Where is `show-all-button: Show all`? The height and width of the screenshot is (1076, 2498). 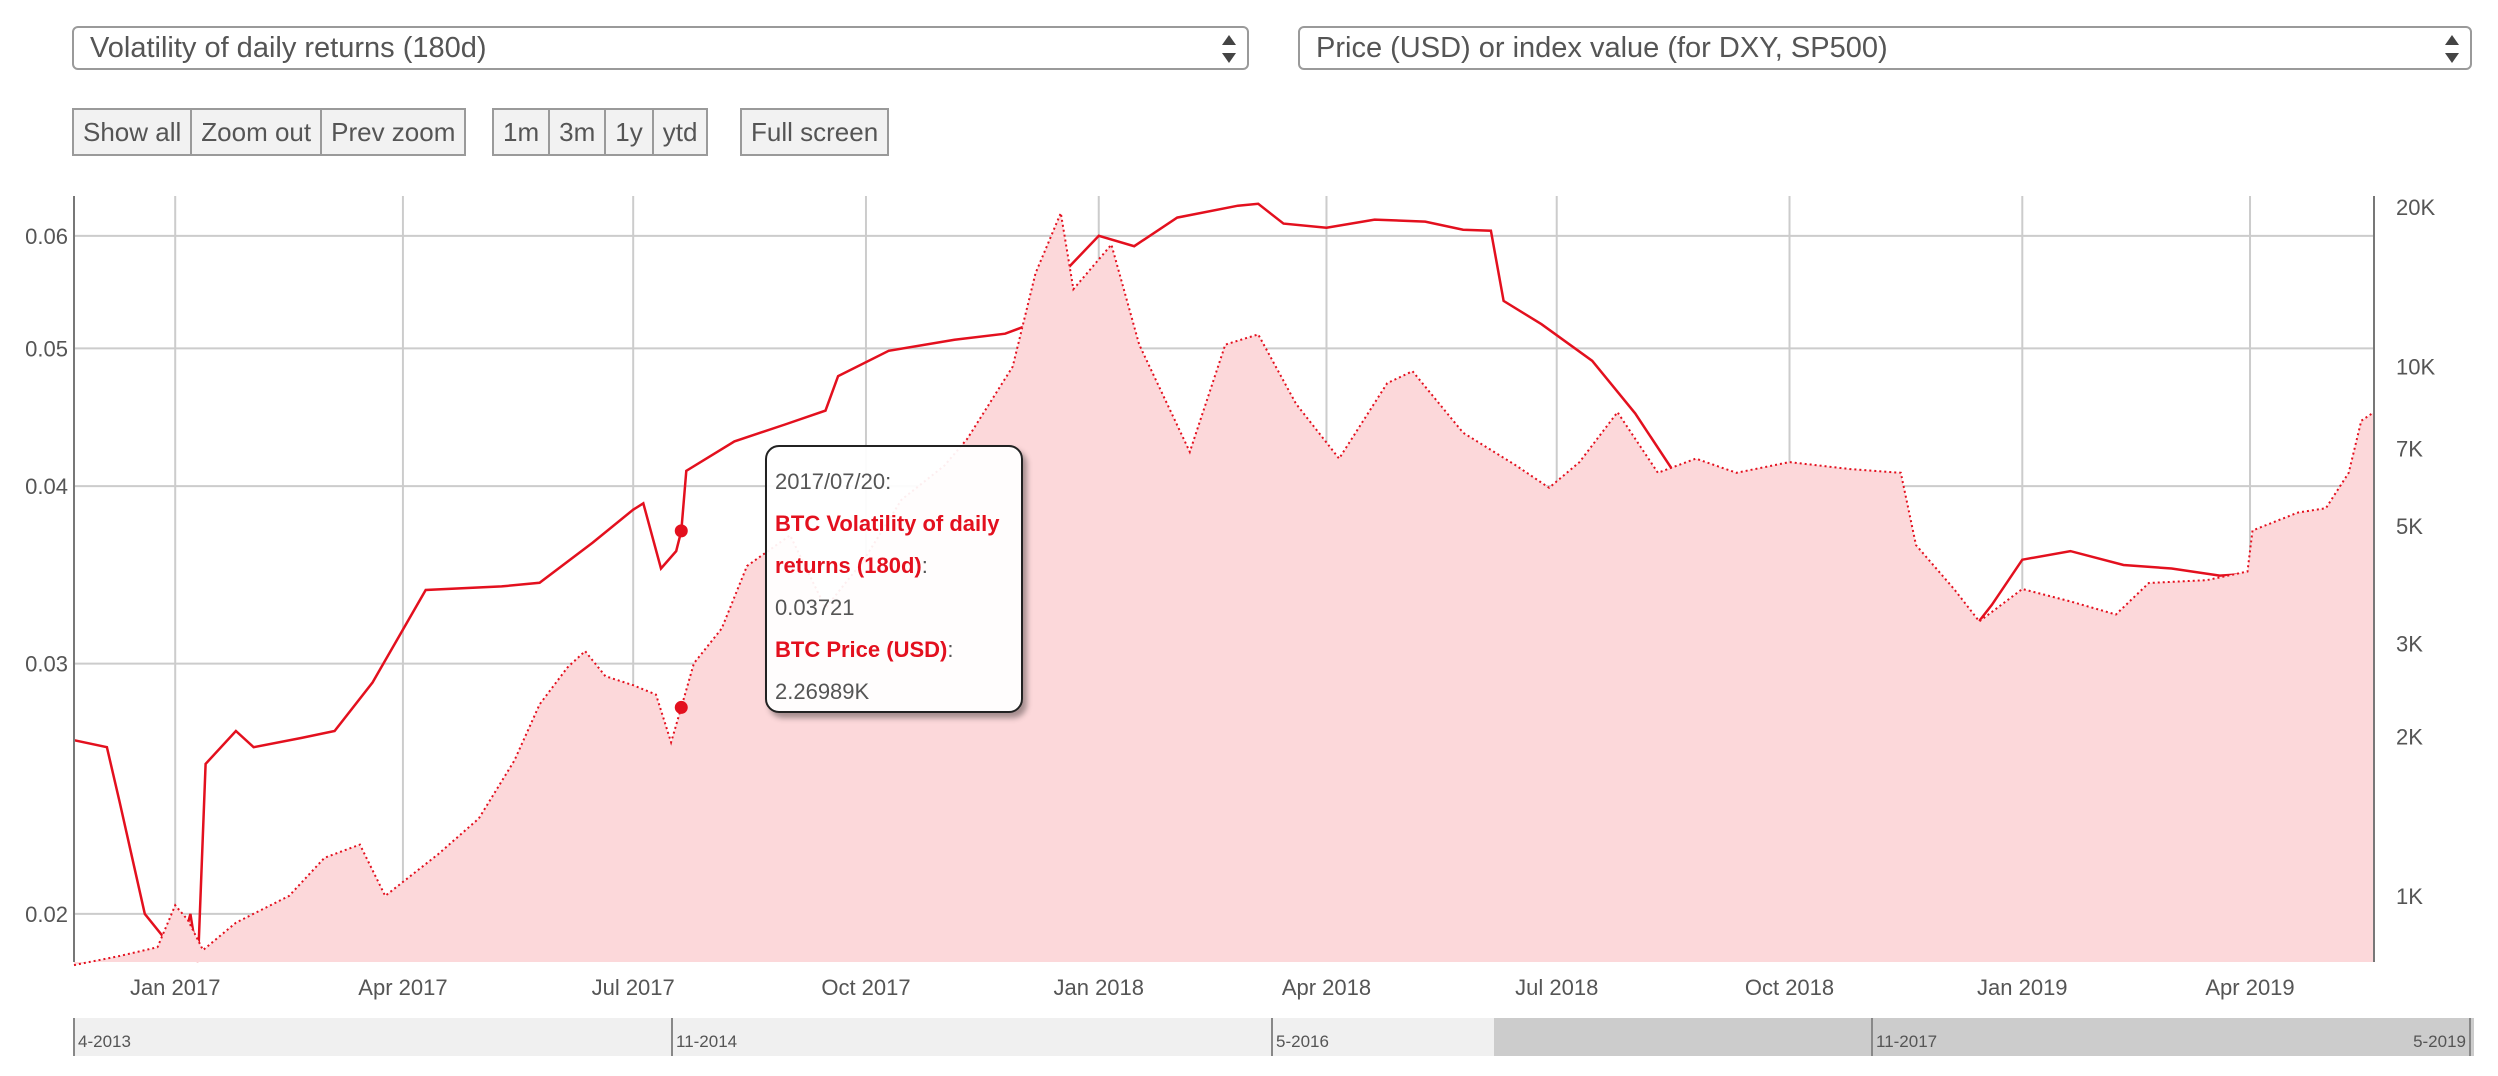 show-all-button: Show all is located at coordinates (133, 132).